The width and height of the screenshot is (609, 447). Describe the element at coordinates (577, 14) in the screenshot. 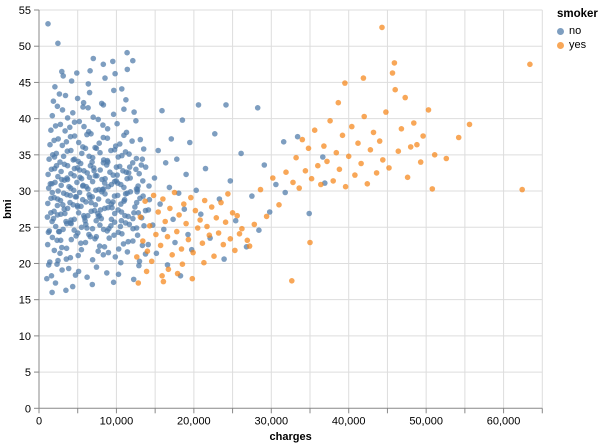

I see `legend-title: smoker` at that location.